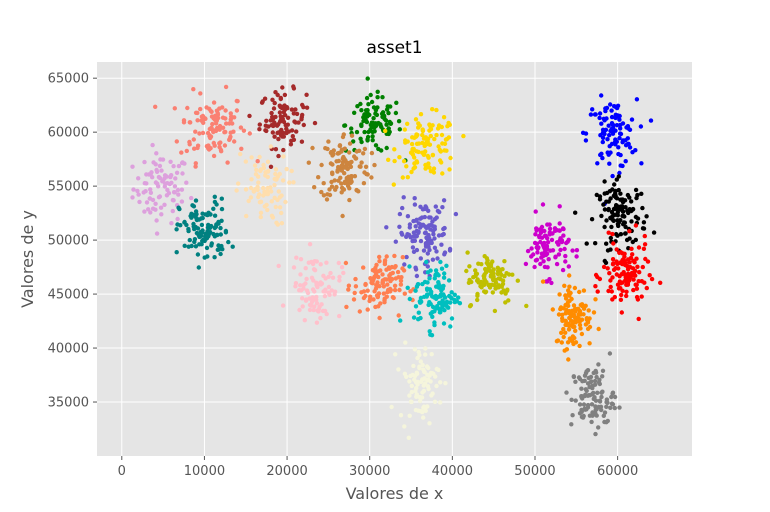 This screenshot has height=512, width=770. Describe the element at coordinates (122, 471) in the screenshot. I see `x-tick-label: 0` at that location.